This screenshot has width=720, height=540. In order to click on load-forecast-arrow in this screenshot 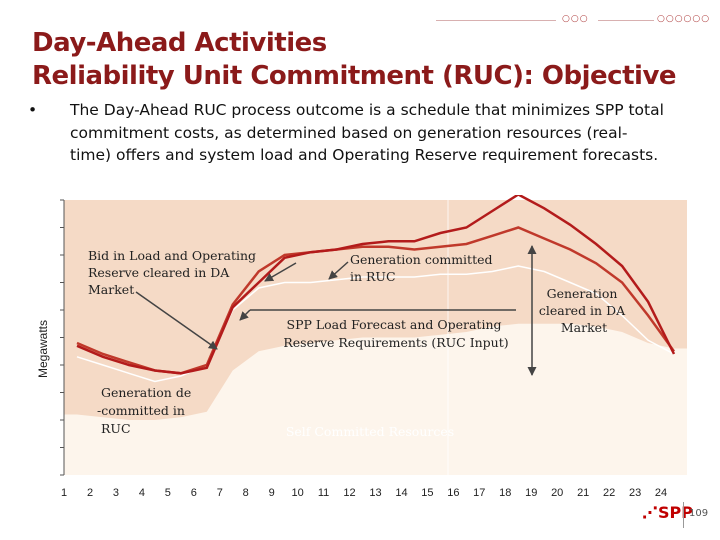, I will do `click(245, 315)`.